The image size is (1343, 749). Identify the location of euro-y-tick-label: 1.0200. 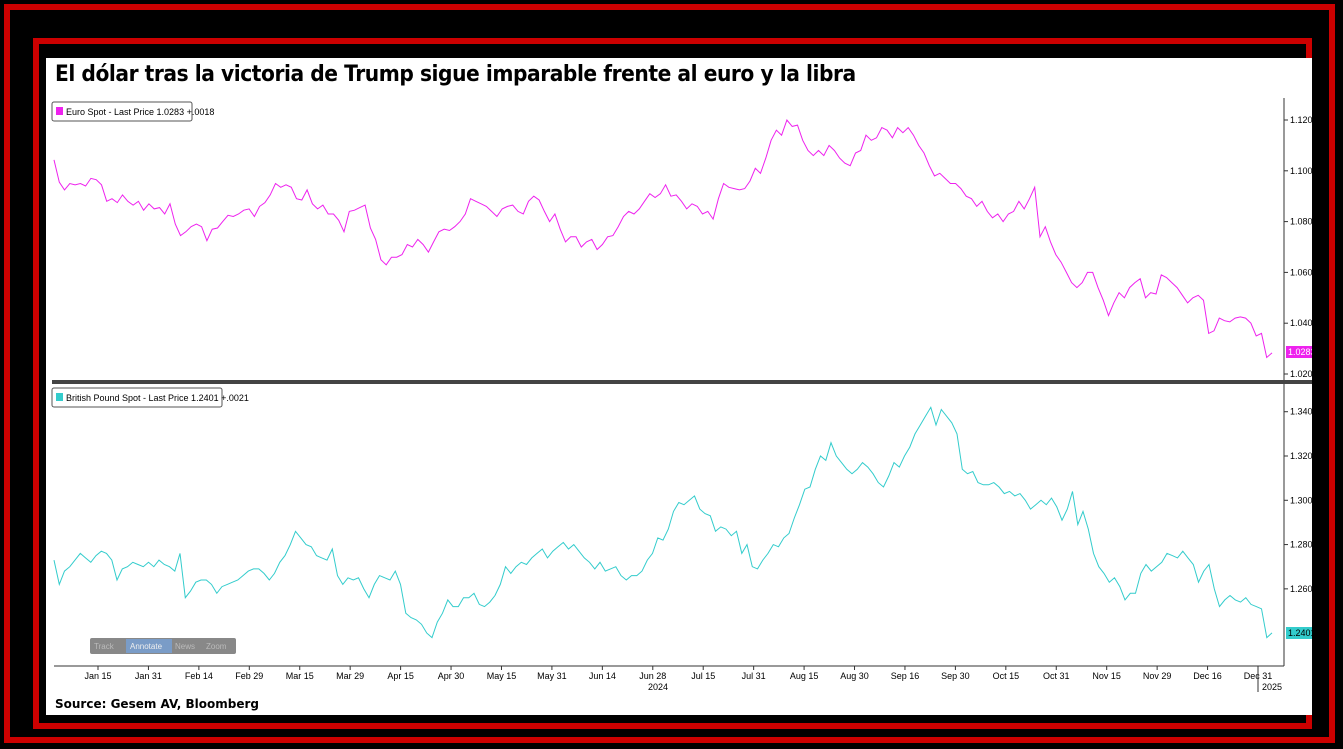
(1301, 374).